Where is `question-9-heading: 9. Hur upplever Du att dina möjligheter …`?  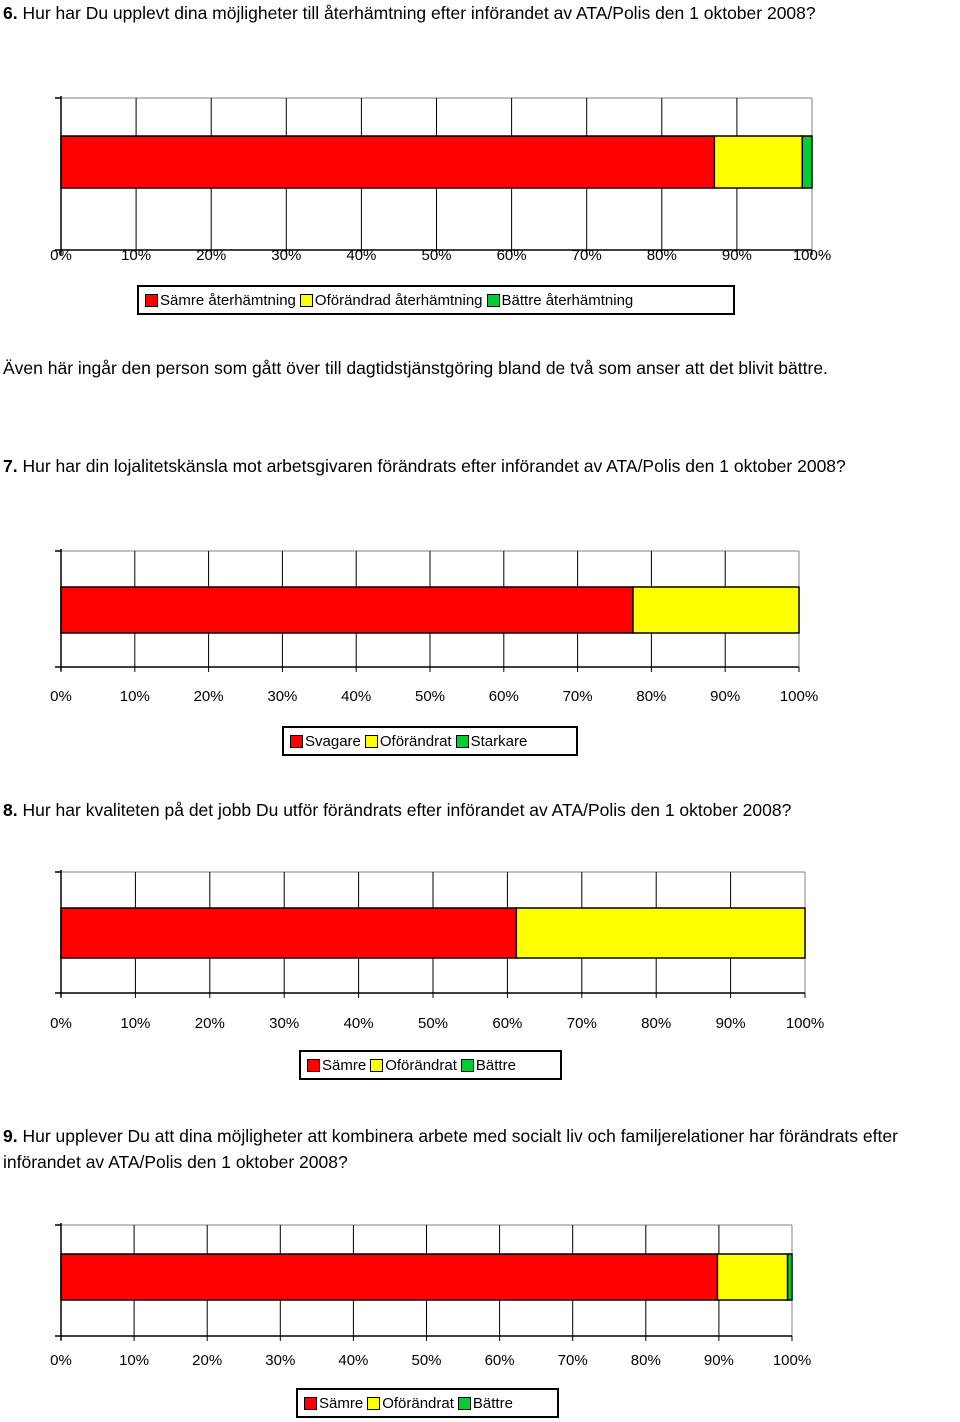 question-9-heading: 9. Hur upplever Du att dina möjligheter … is located at coordinates (480, 1149).